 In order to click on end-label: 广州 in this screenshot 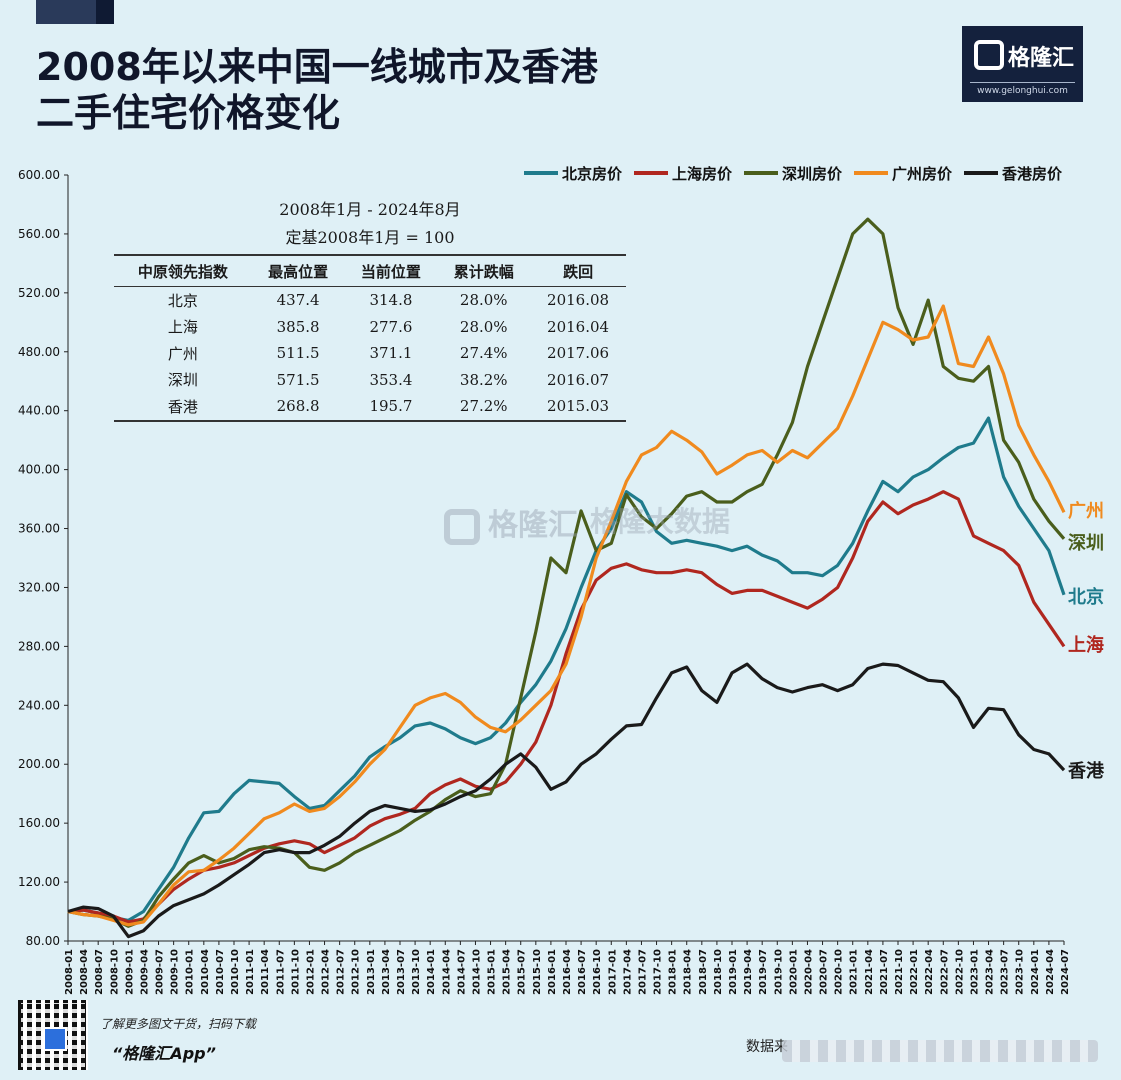, I will do `click(1086, 511)`.